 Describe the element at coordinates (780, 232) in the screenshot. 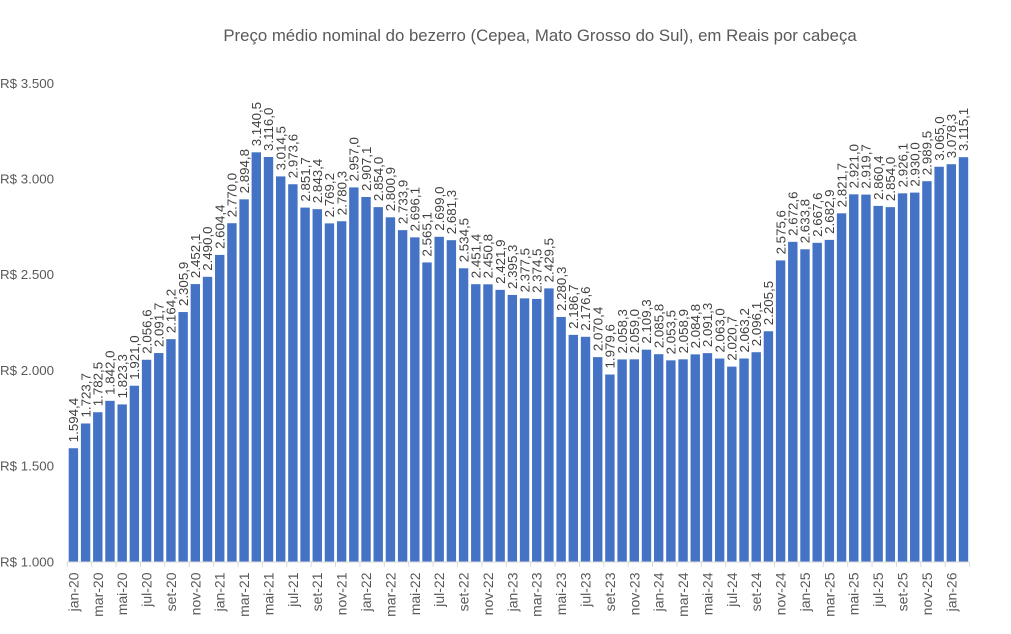

I see `svg-text: 2.575,6` at that location.